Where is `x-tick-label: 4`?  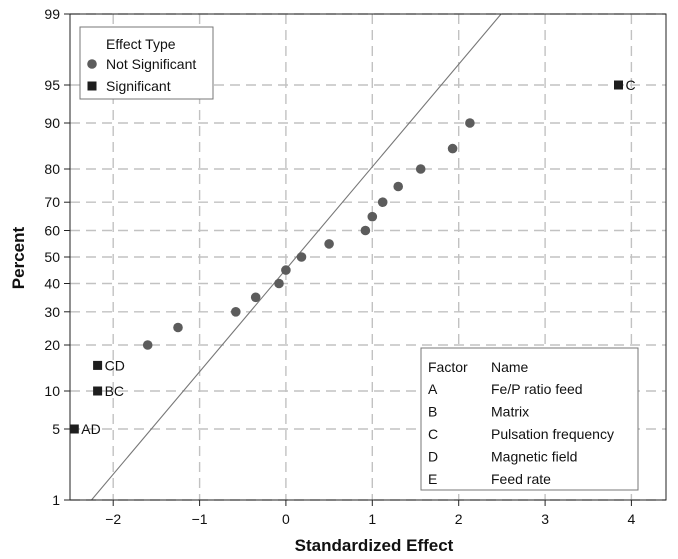
x-tick-label: 4 is located at coordinates (632, 519).